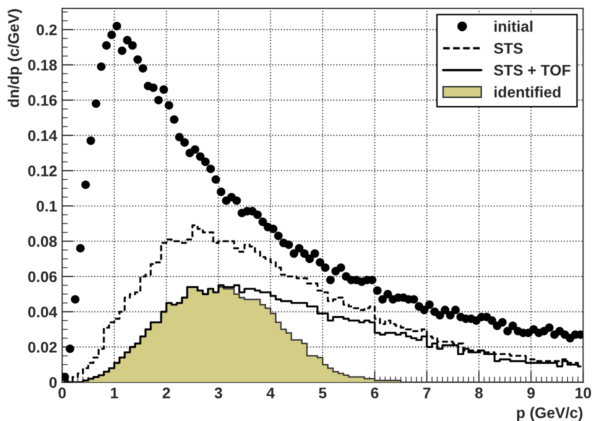 The width and height of the screenshot is (592, 421). What do you see at coordinates (42, 100) in the screenshot?
I see `y-tick-label: 0.16` at bounding box center [42, 100].